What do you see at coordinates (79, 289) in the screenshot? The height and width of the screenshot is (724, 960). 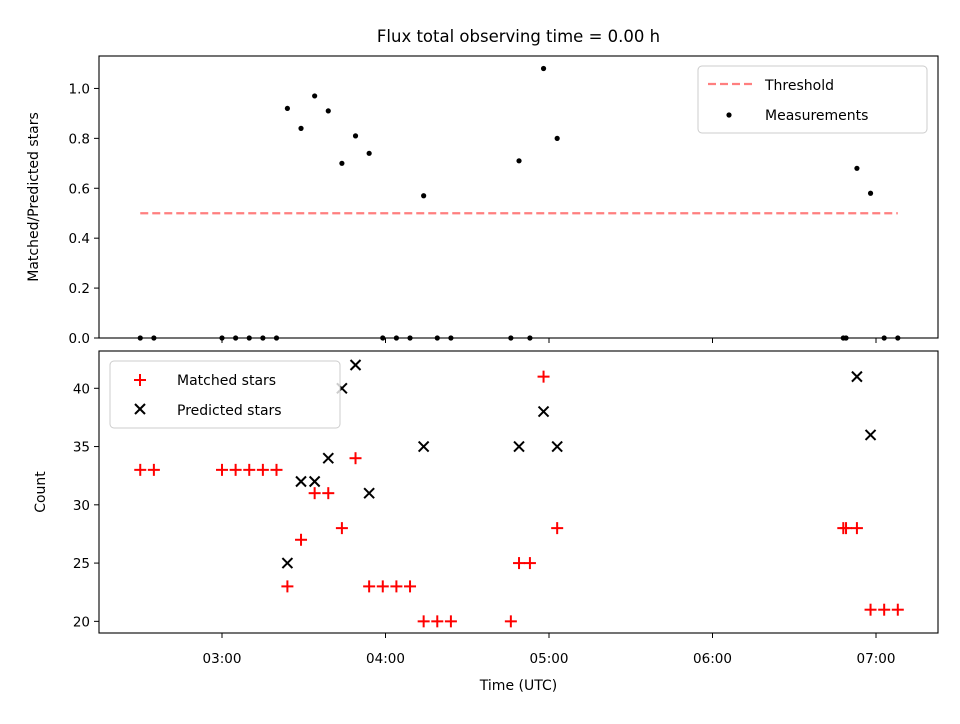 I see `y-tick-label: 0.2` at bounding box center [79, 289].